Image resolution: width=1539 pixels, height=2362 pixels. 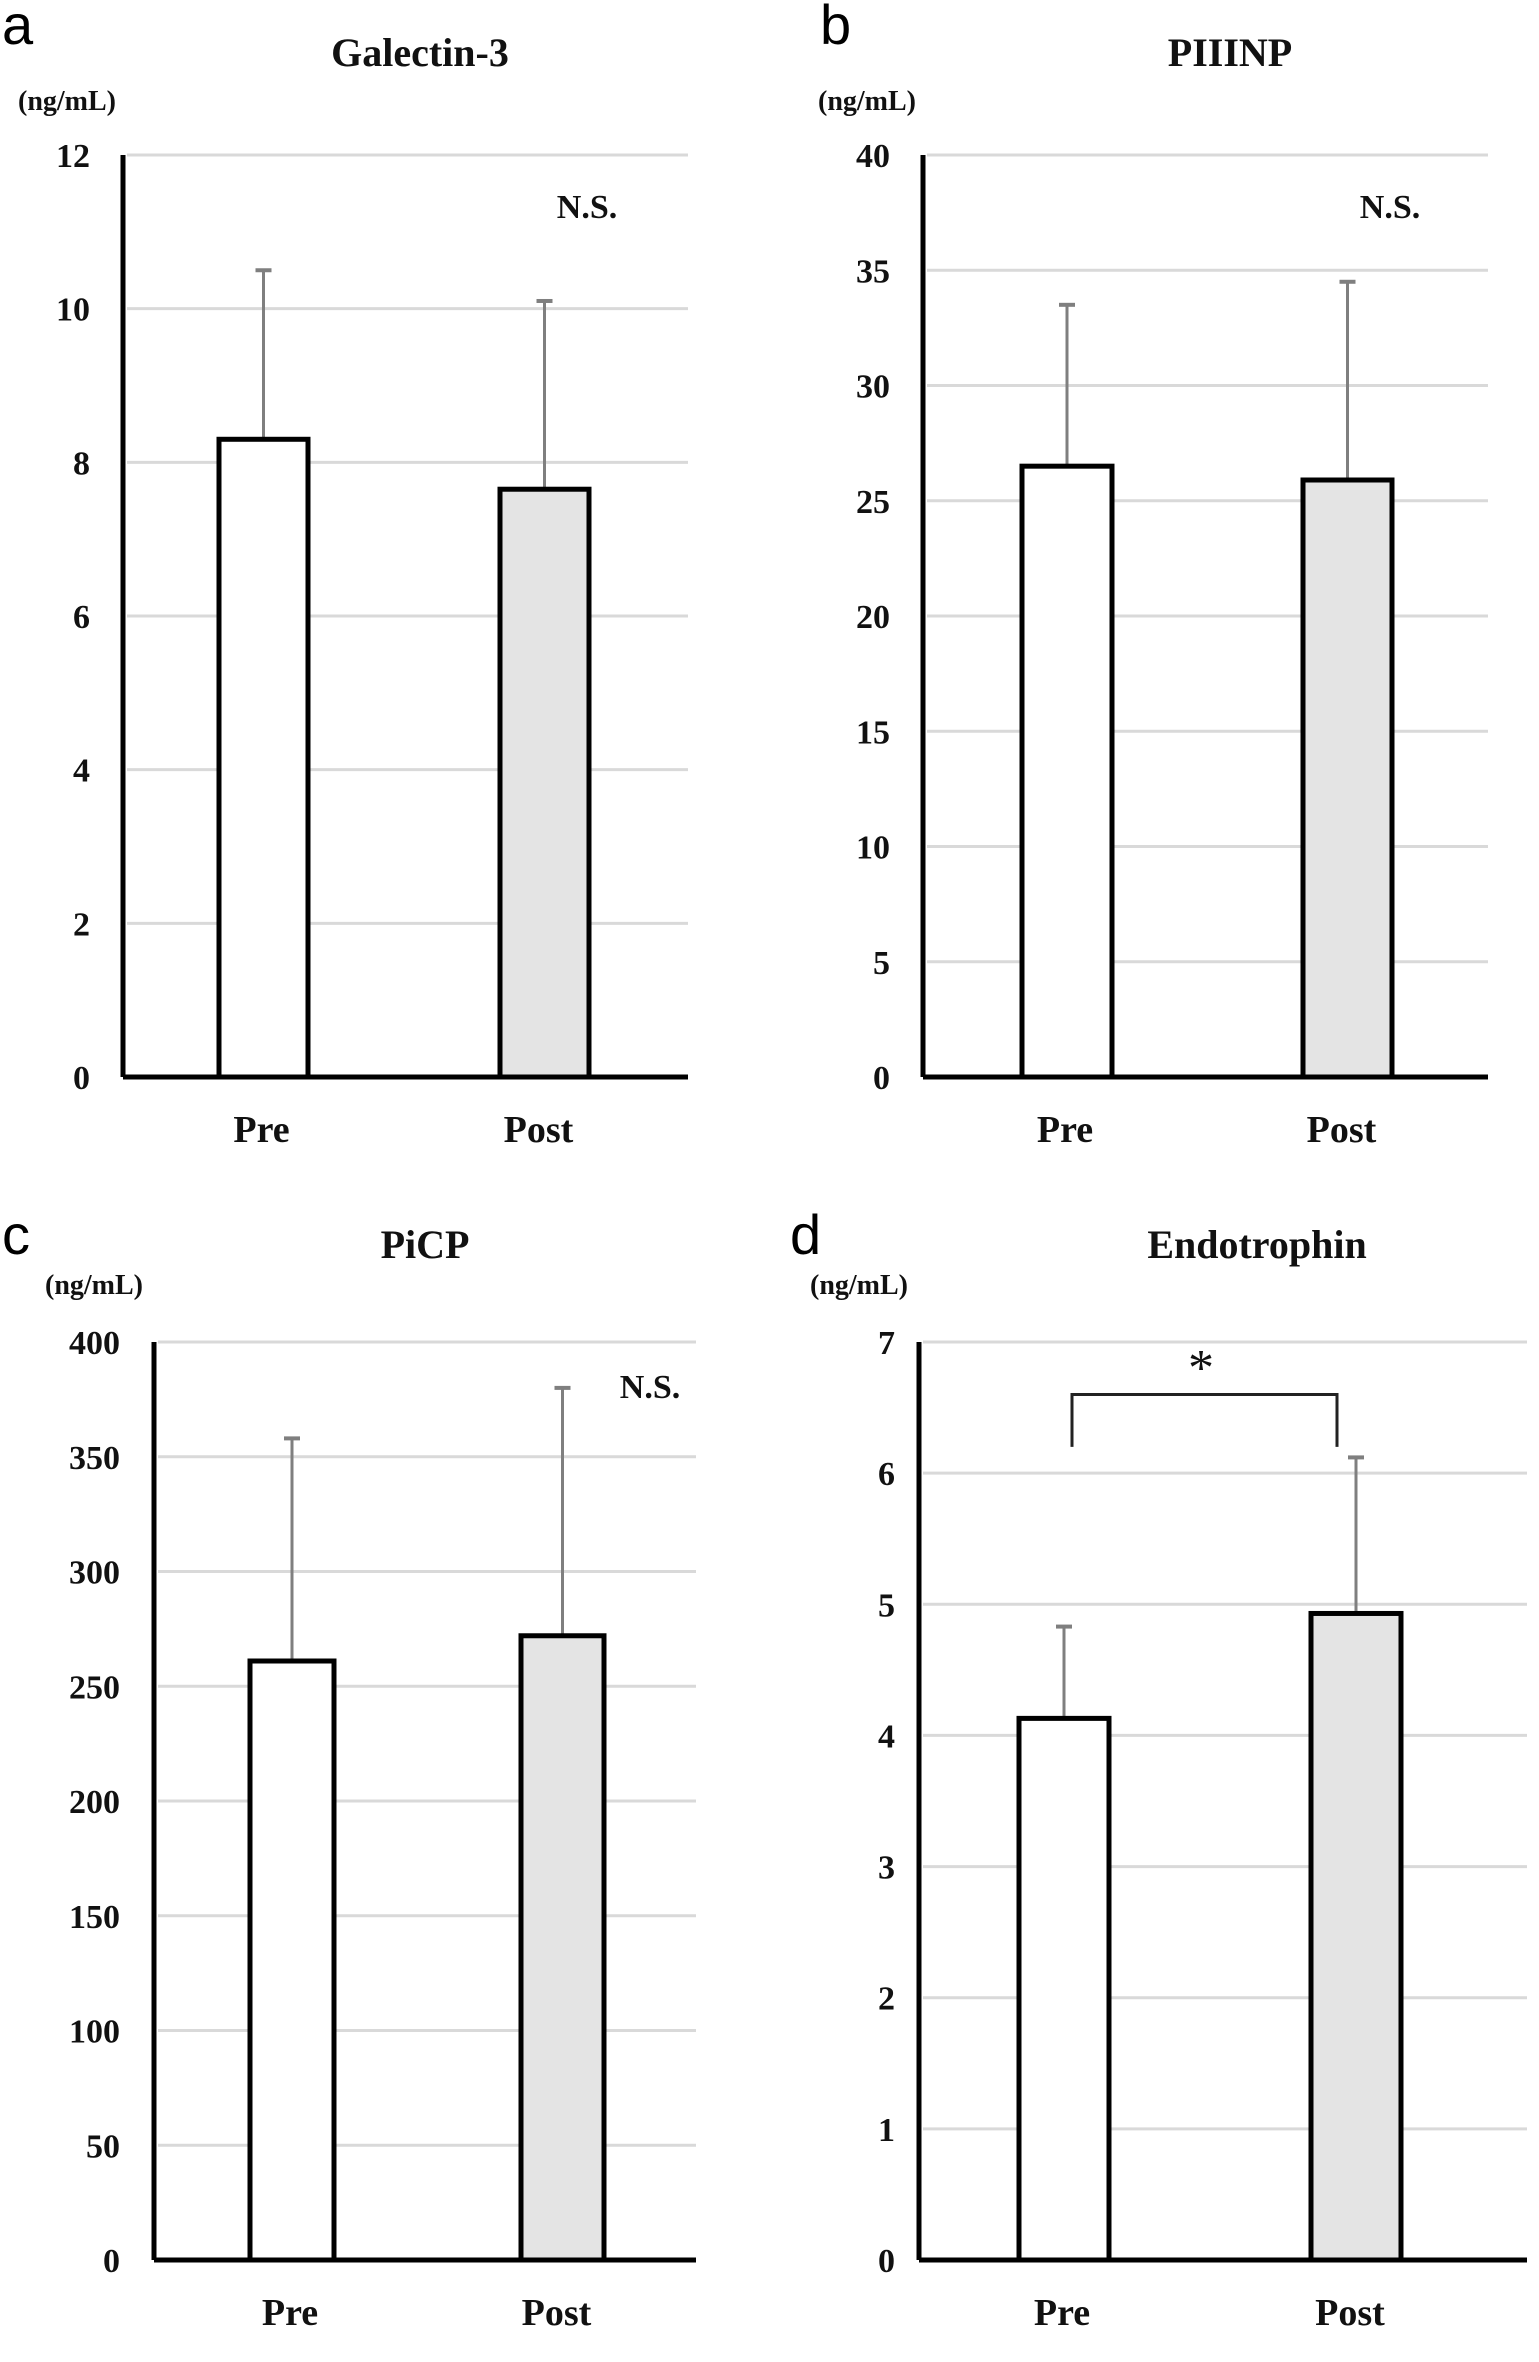 What do you see at coordinates (94, 1343) in the screenshot?
I see `panel-c-y-tick-label: 400` at bounding box center [94, 1343].